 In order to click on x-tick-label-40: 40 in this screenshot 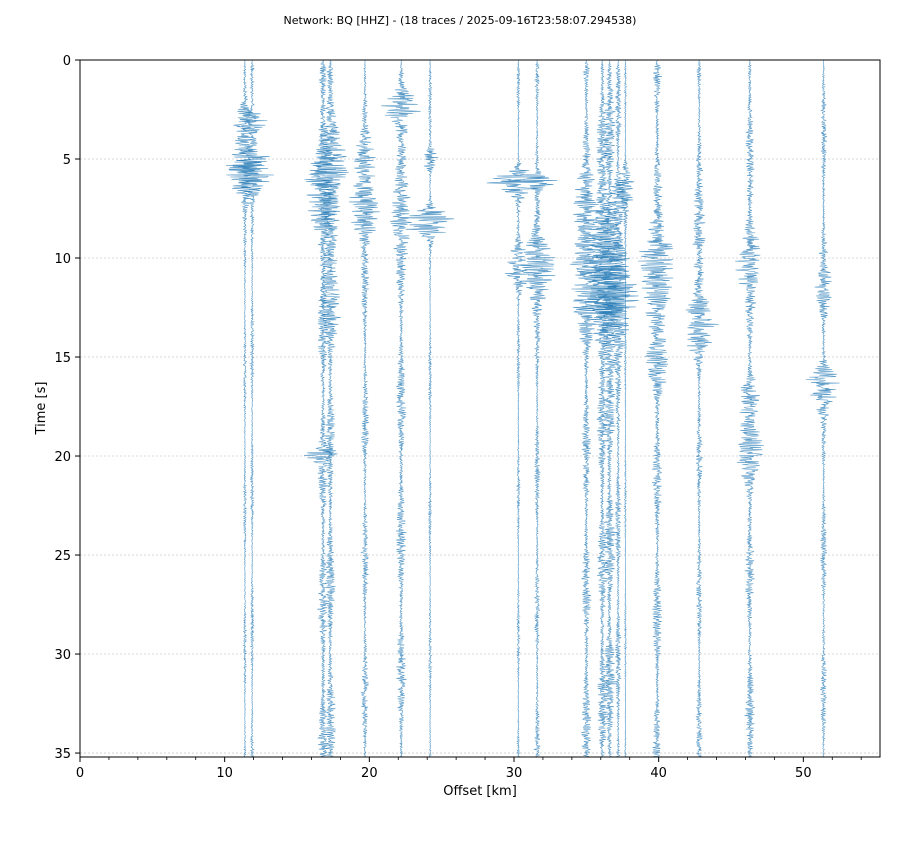, I will do `click(658, 773)`.